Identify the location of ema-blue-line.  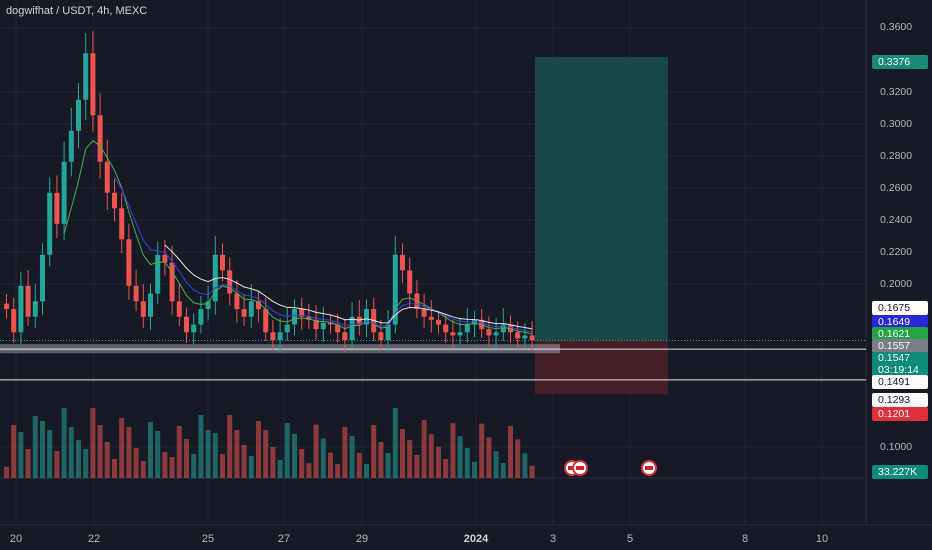
(323, 255).